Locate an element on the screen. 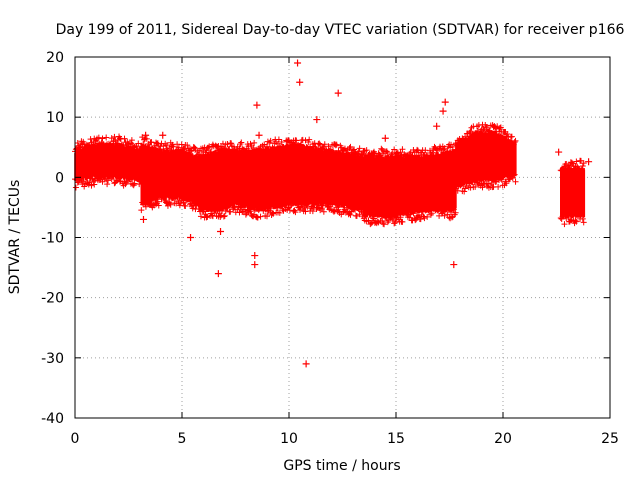 This screenshot has height=480, width=640. y-tick-label: -40 is located at coordinates (52, 419).